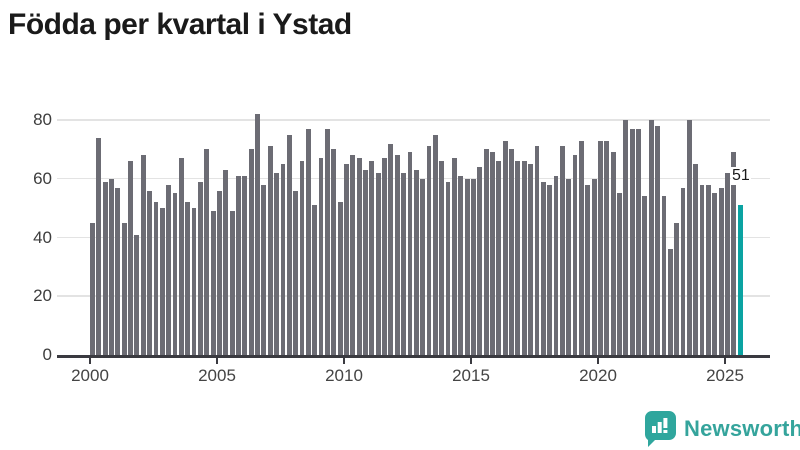 This screenshot has width=800, height=450. Describe the element at coordinates (42, 296) in the screenshot. I see `y-tick-label: 20` at that location.